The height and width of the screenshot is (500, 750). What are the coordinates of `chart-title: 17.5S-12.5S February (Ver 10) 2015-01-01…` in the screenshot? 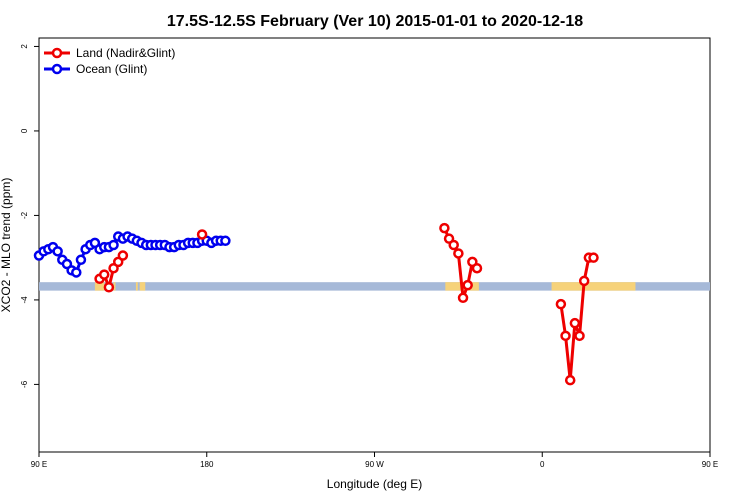 It's located at (375, 21).